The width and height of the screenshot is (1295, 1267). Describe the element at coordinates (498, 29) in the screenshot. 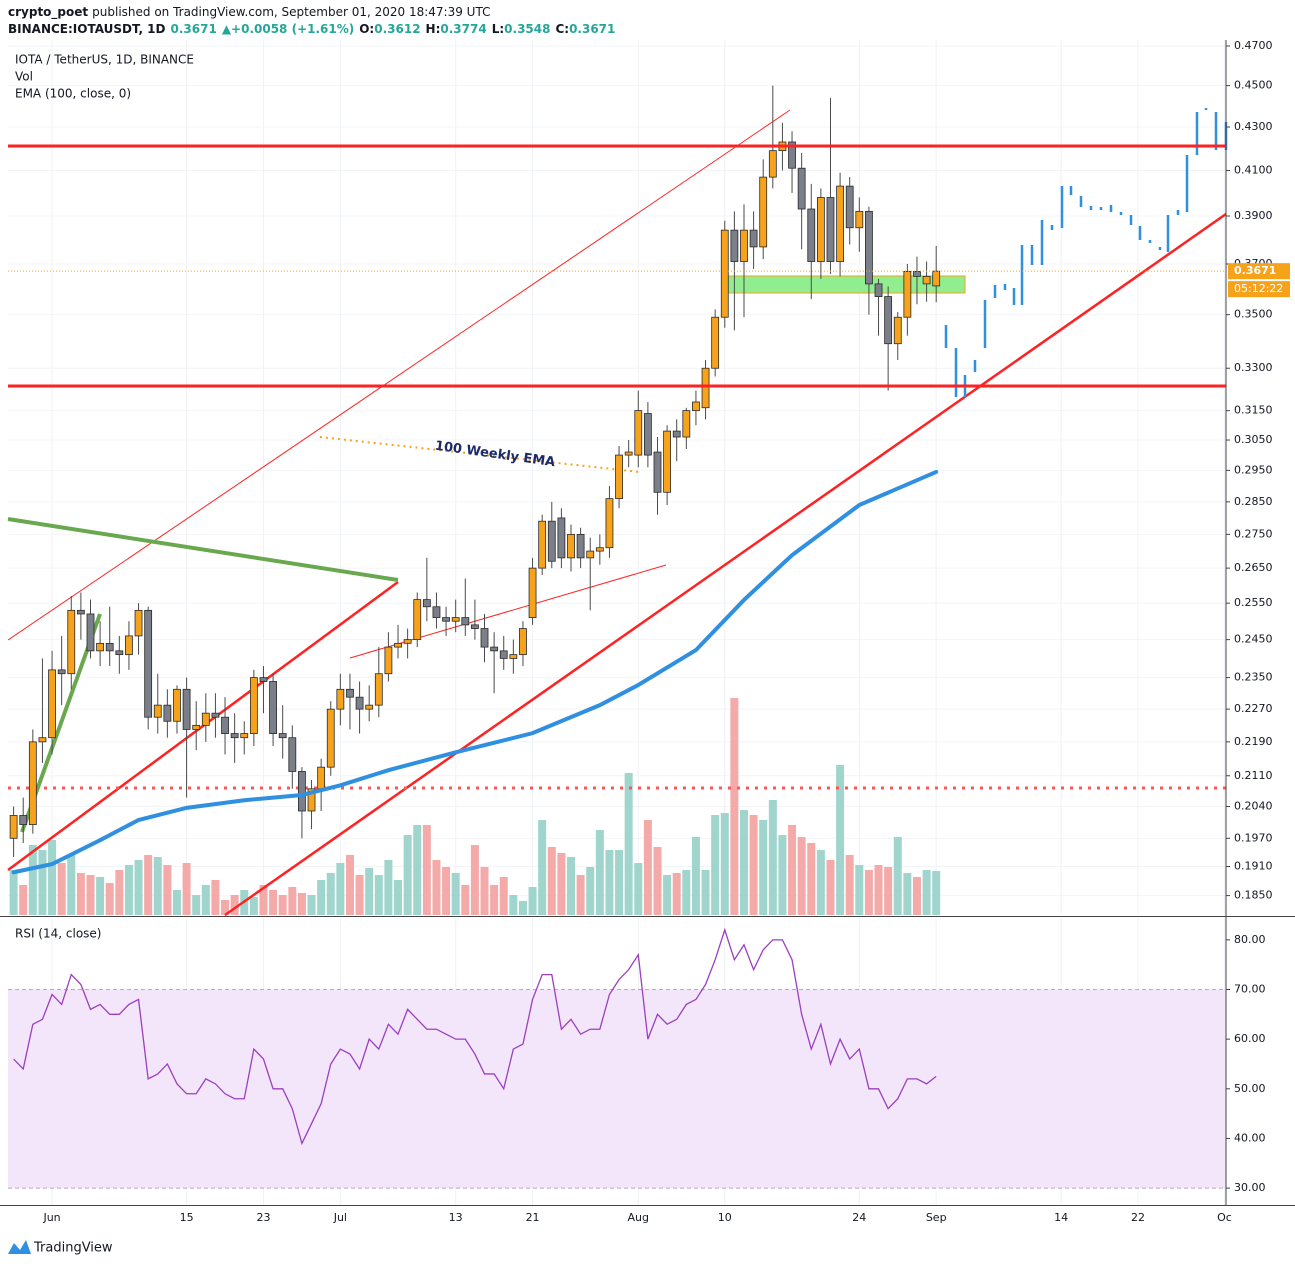

I see `ohlc-label: L:` at that location.